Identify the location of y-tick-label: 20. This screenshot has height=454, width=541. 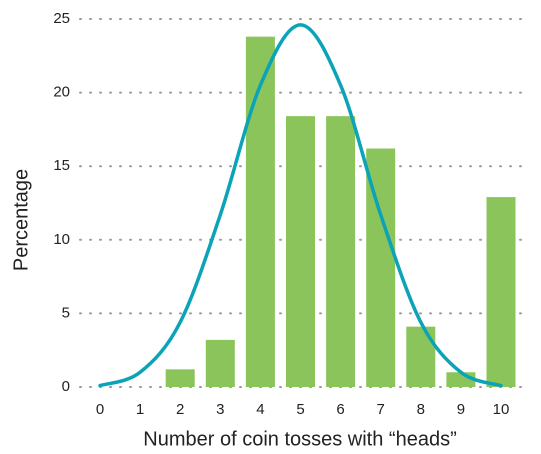
(61, 92).